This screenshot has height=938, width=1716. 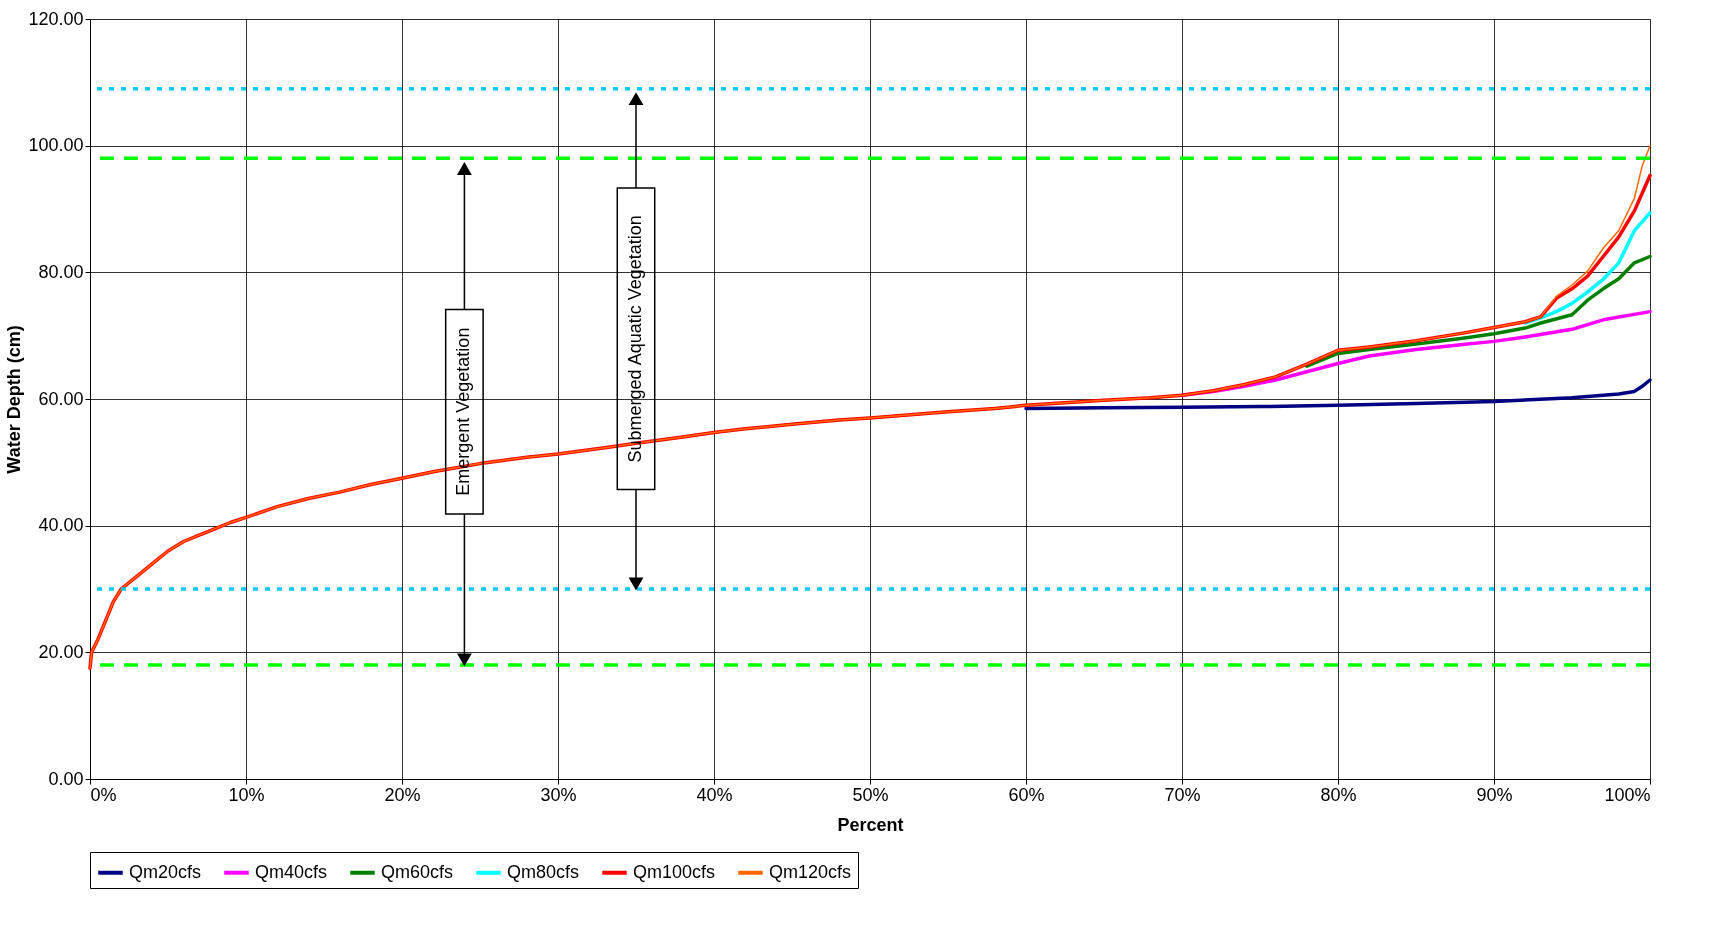 What do you see at coordinates (870, 794) in the screenshot?
I see `x-tick-label: 50%` at bounding box center [870, 794].